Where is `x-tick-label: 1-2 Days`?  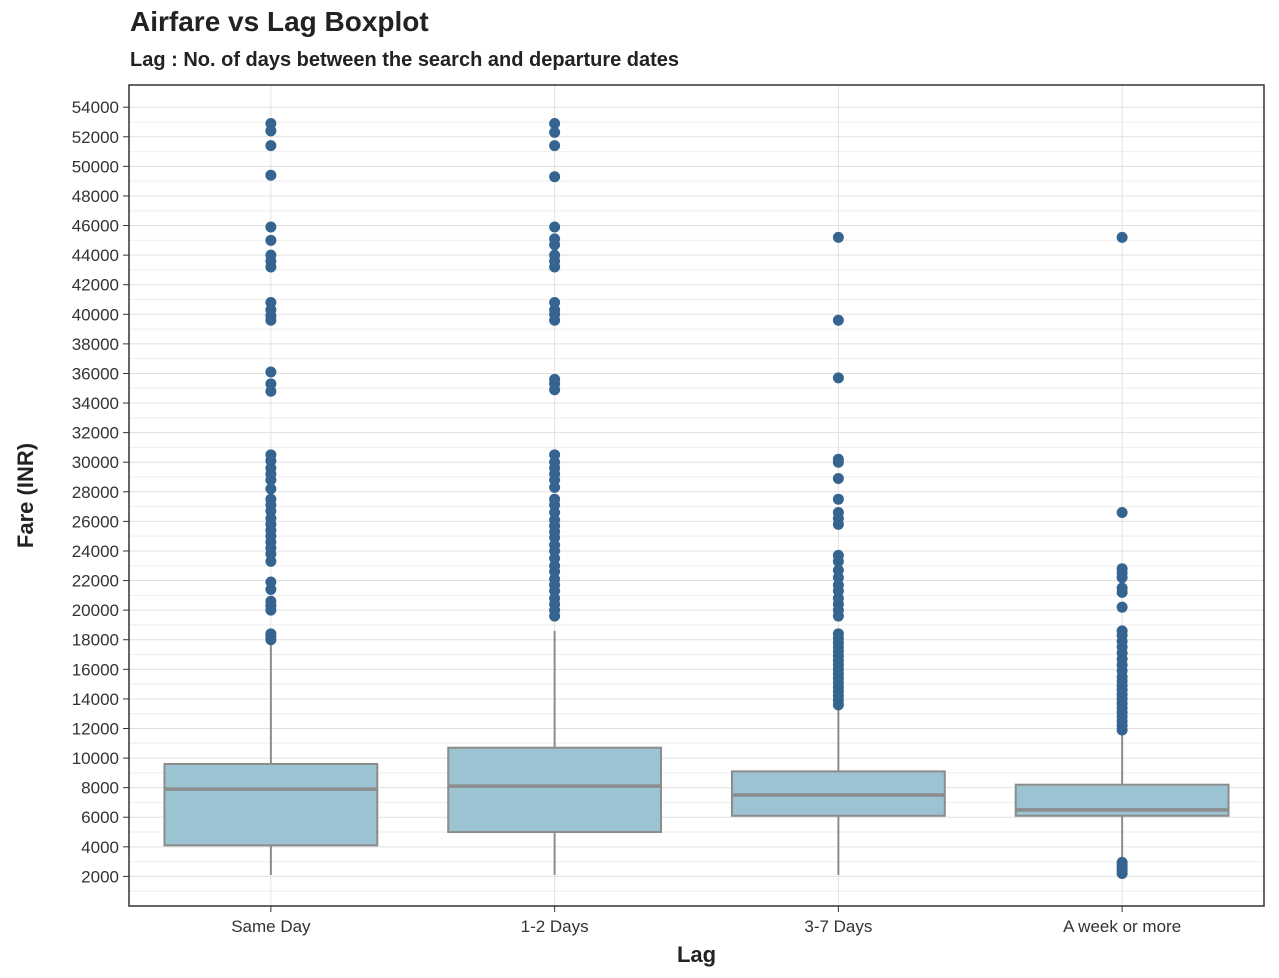
x-tick-label: 1-2 Days is located at coordinates (555, 926).